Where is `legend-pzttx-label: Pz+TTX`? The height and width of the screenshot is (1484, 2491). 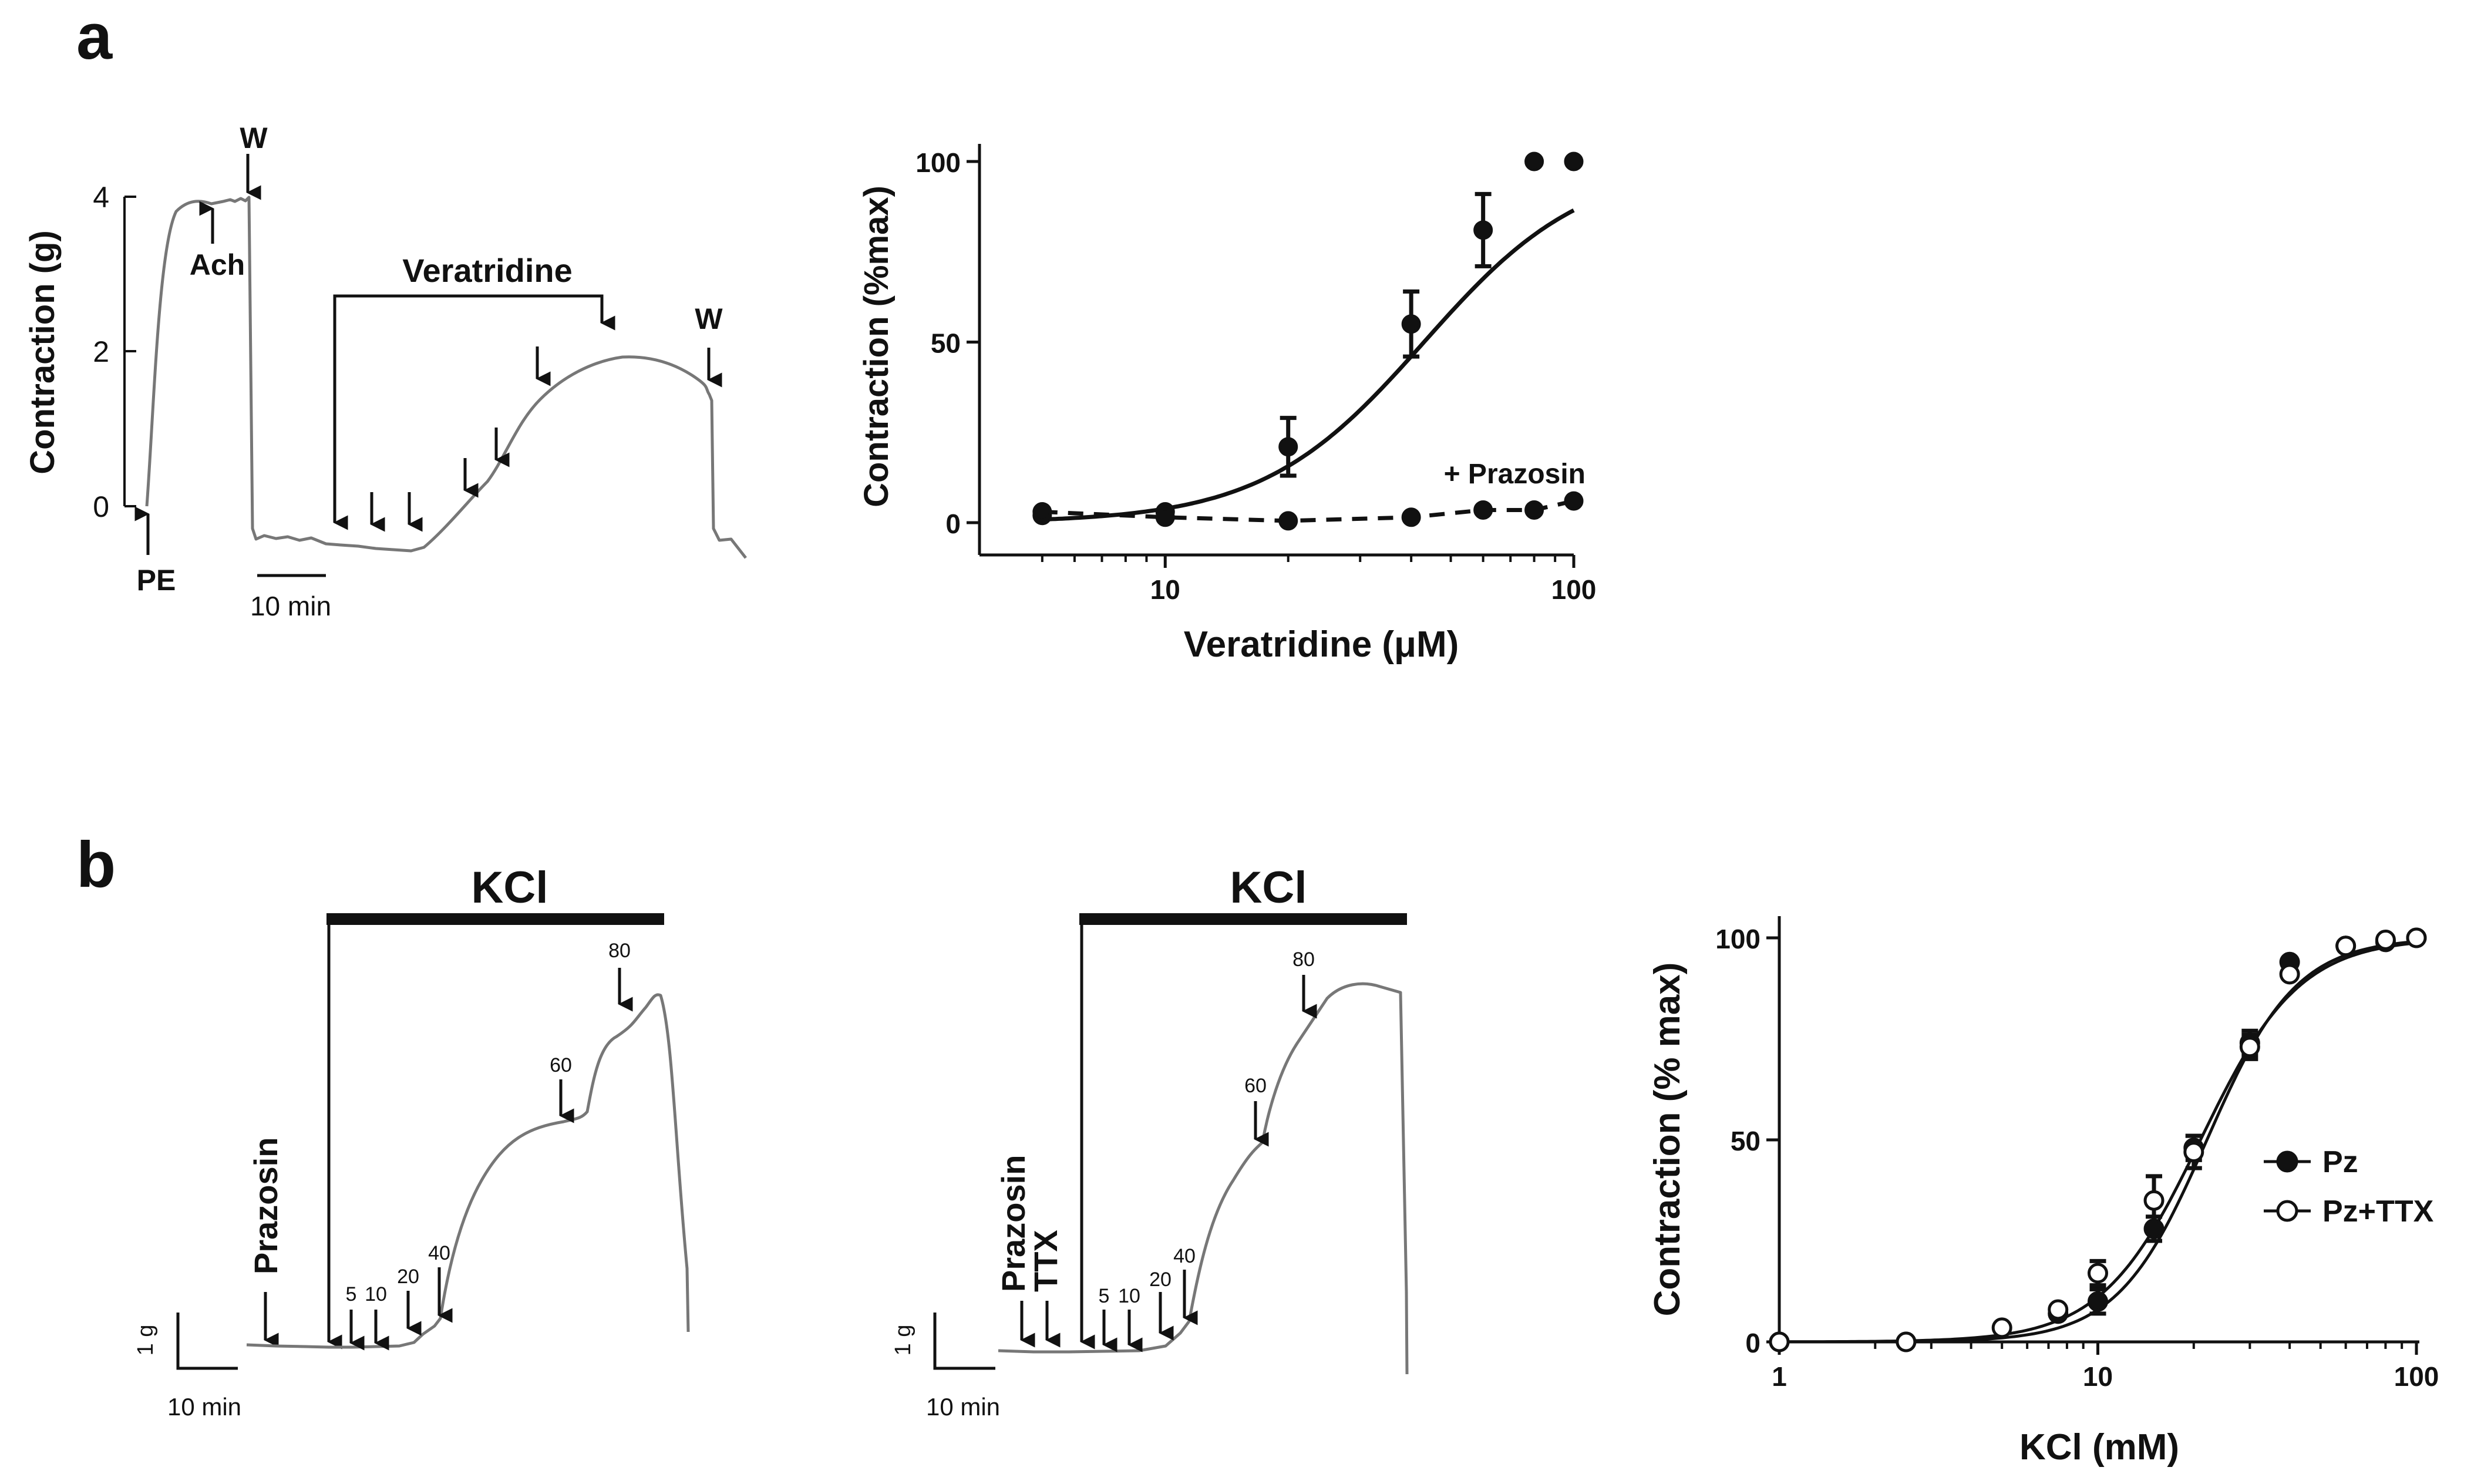
legend-pzttx-label: Pz+TTX is located at coordinates (2378, 1211).